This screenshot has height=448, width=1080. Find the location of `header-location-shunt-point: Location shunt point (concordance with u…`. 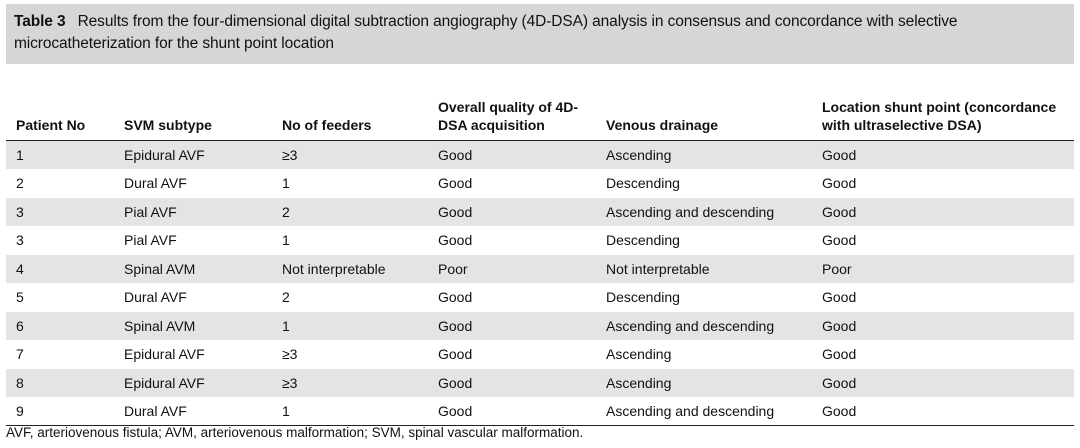

header-location-shunt-point: Location shunt point (concordance with u… is located at coordinates (943, 102).